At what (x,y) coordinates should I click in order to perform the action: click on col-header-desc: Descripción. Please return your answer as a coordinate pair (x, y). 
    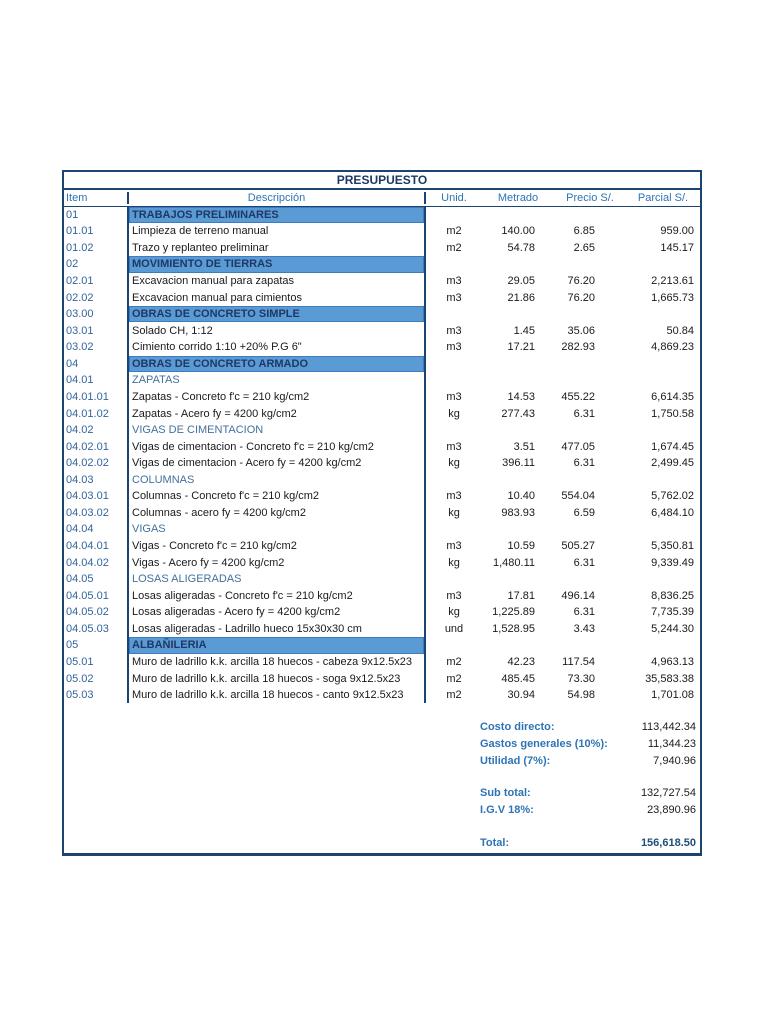
    Looking at the image, I should click on (277, 197).